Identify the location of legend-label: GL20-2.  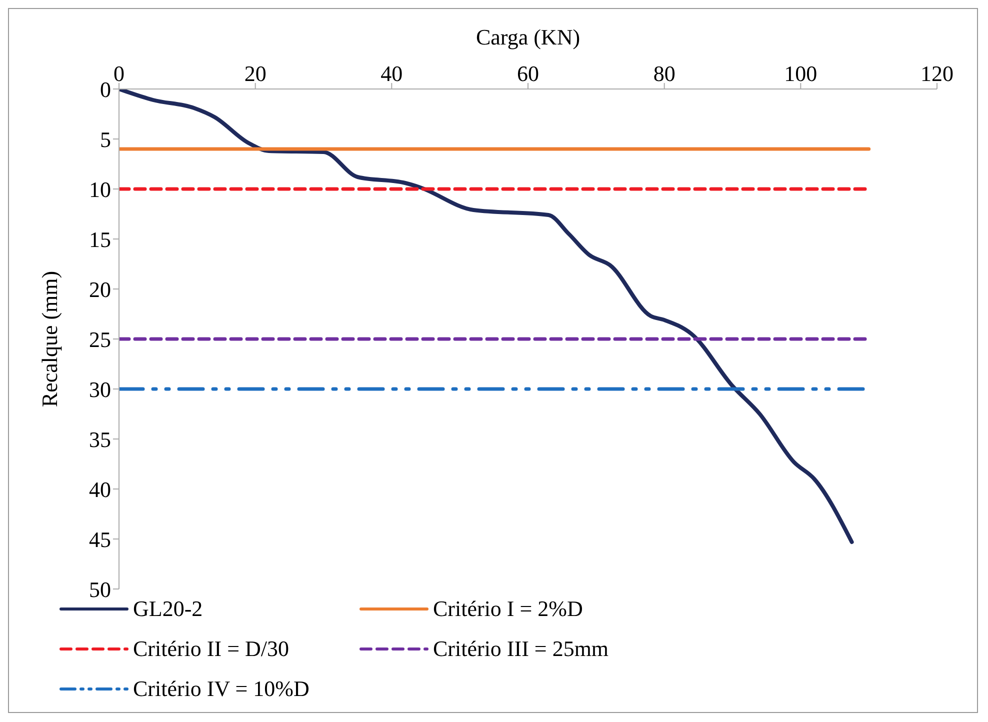
(168, 609).